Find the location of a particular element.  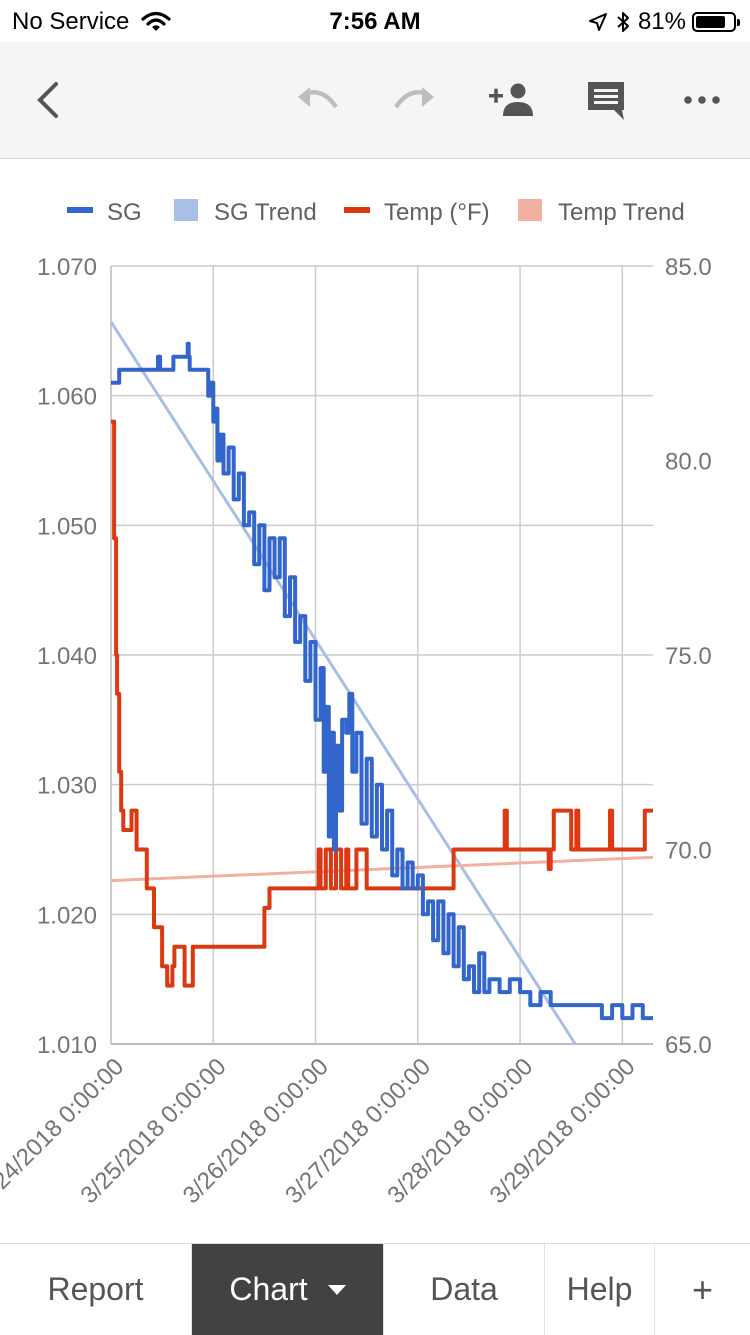

status-time: 7:56 AM is located at coordinates (375, 21).